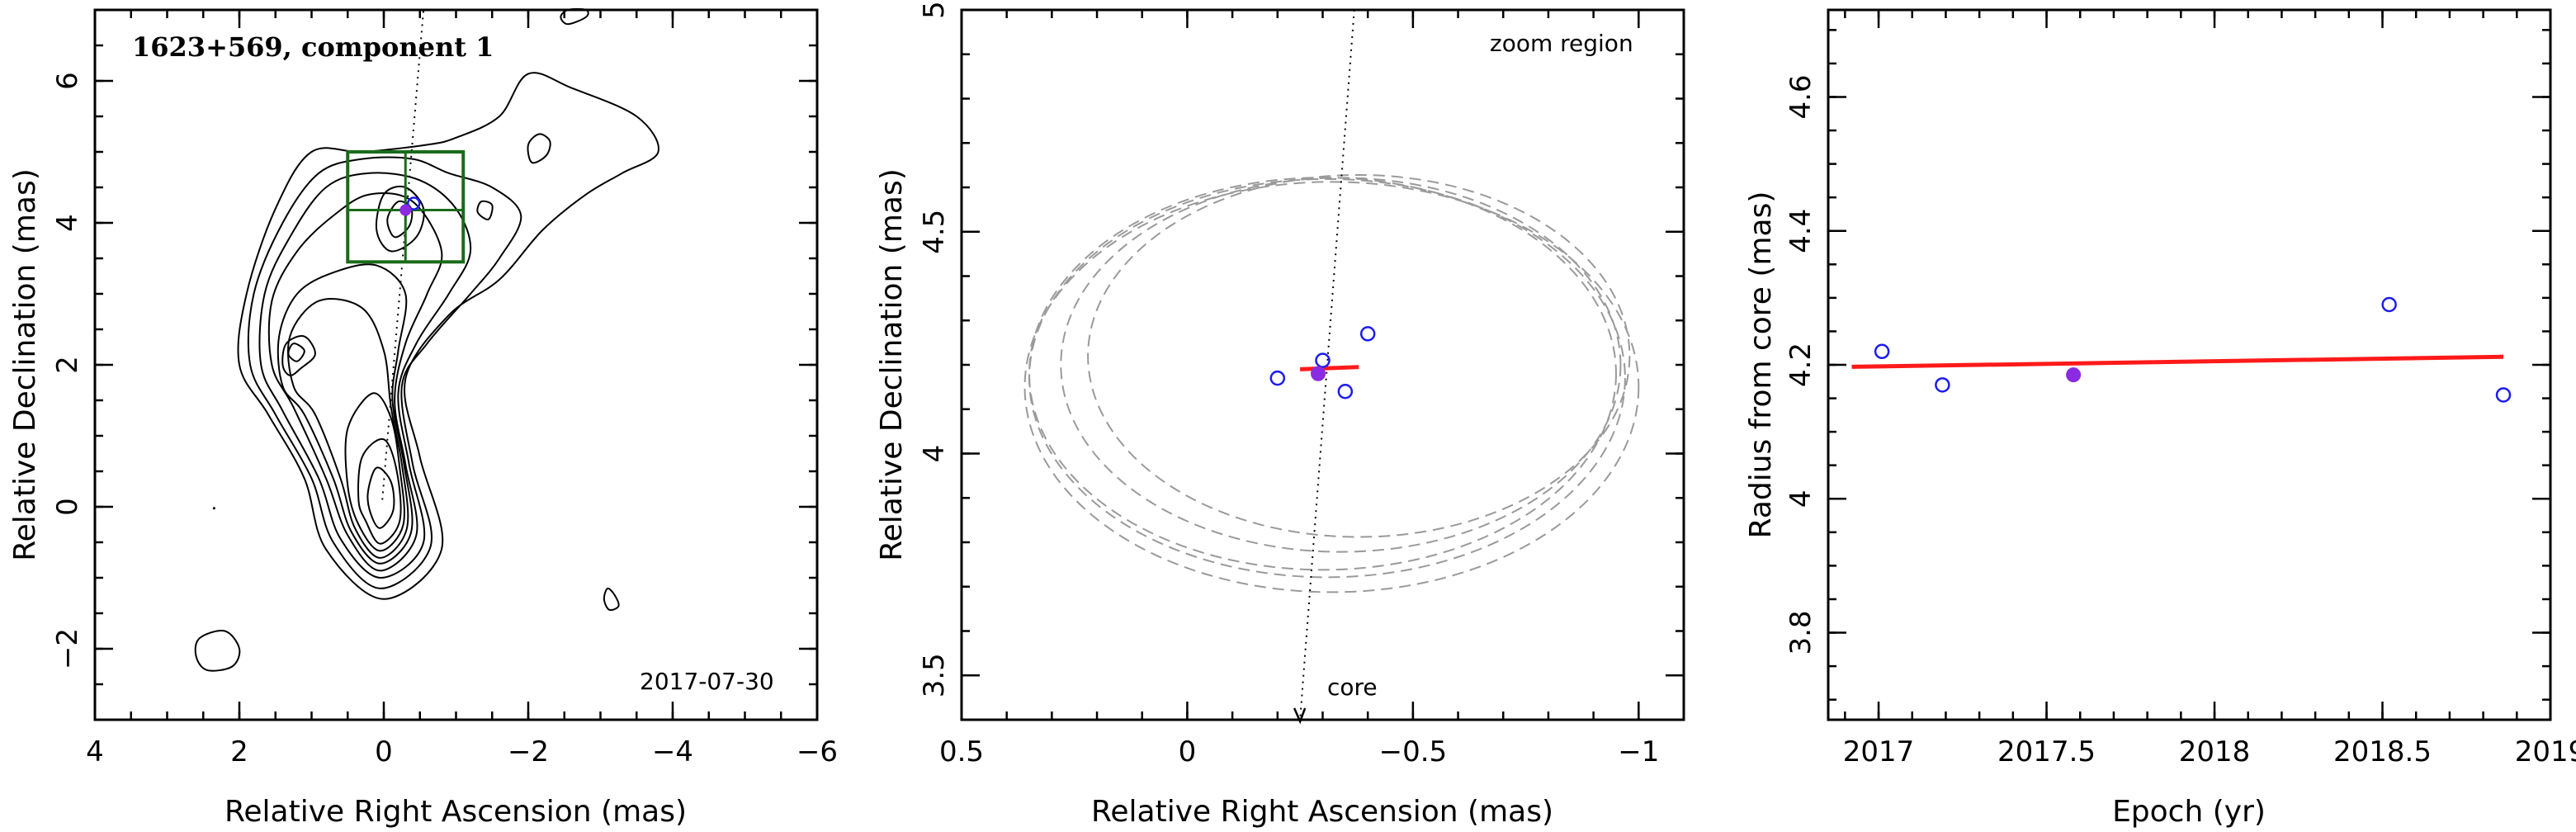  I want to click on x-tick-label: −1, so click(1638, 751).